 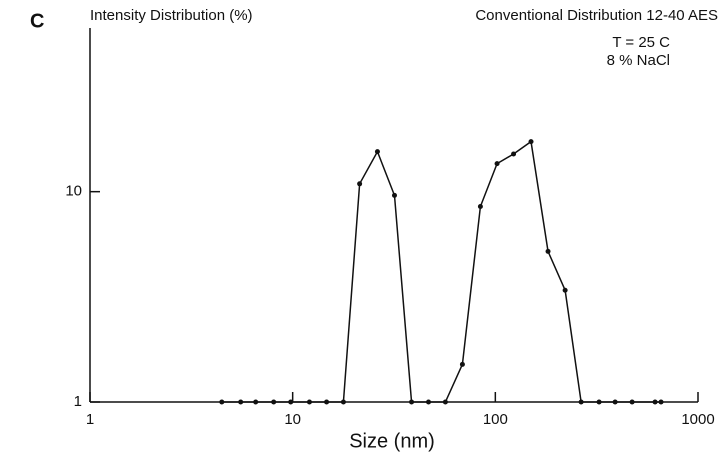 I want to click on annotation: T = 25 C, so click(x=641, y=42).